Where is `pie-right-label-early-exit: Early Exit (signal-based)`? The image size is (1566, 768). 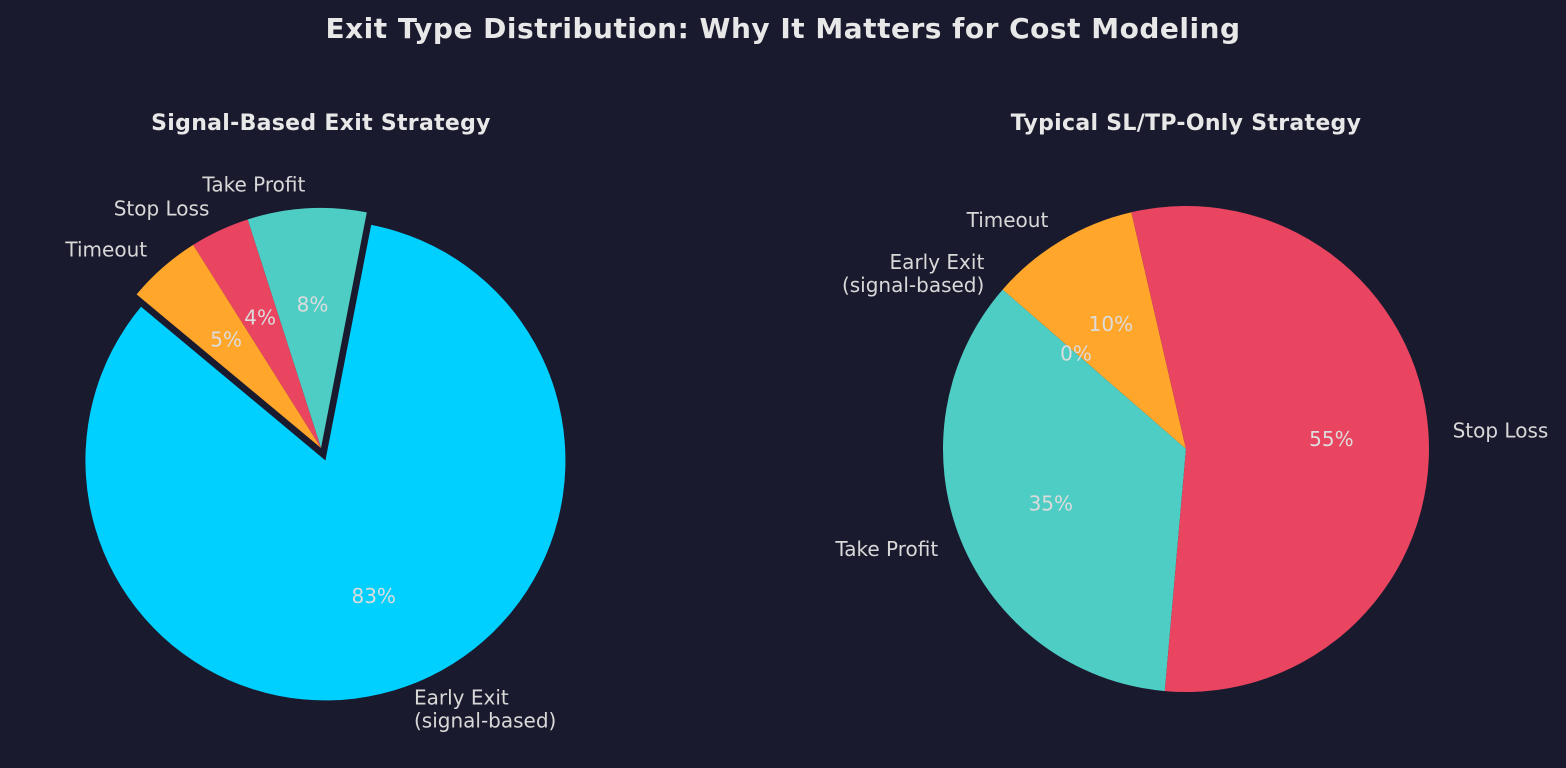 pie-right-label-early-exit: Early Exit (signal-based) is located at coordinates (913, 273).